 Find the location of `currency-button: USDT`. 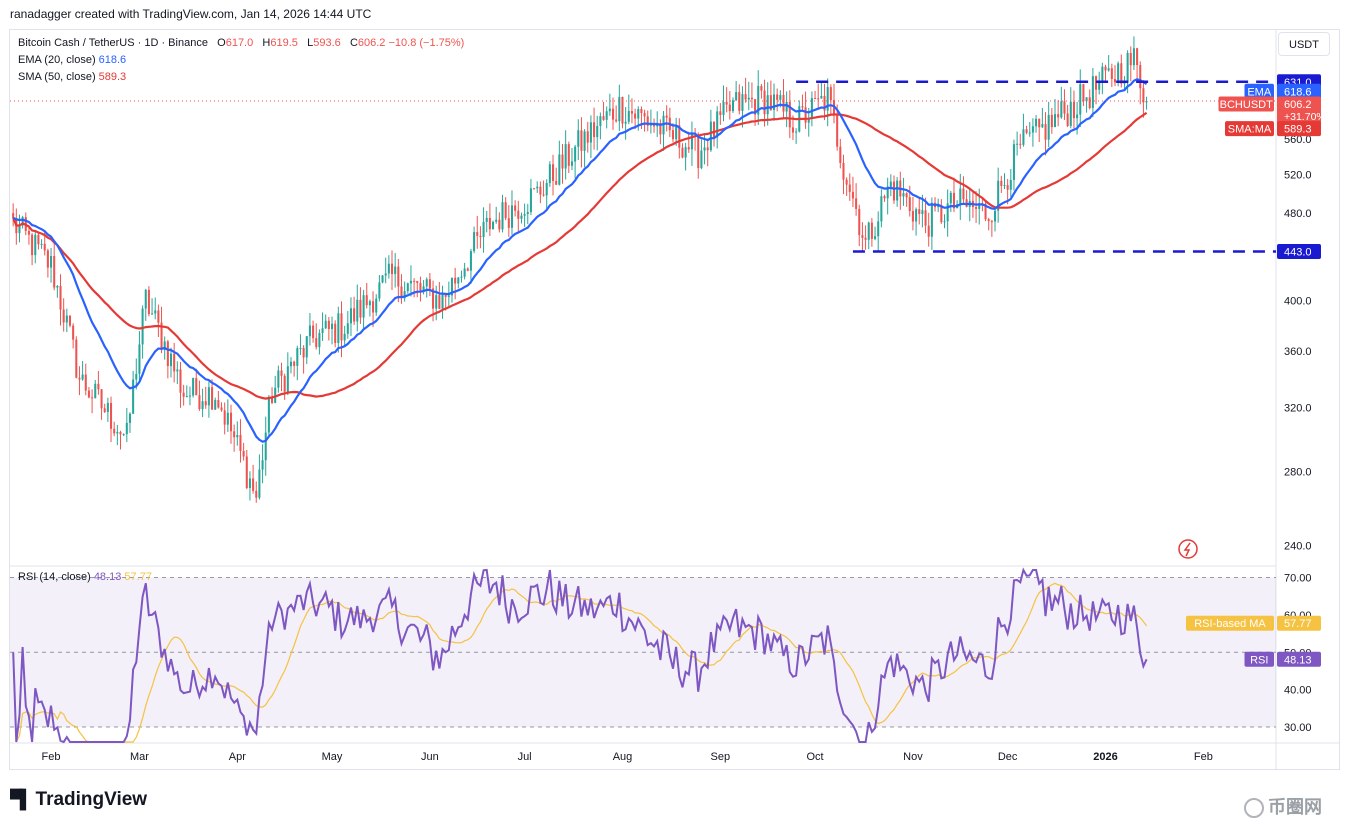

currency-button: USDT is located at coordinates (1304, 44).